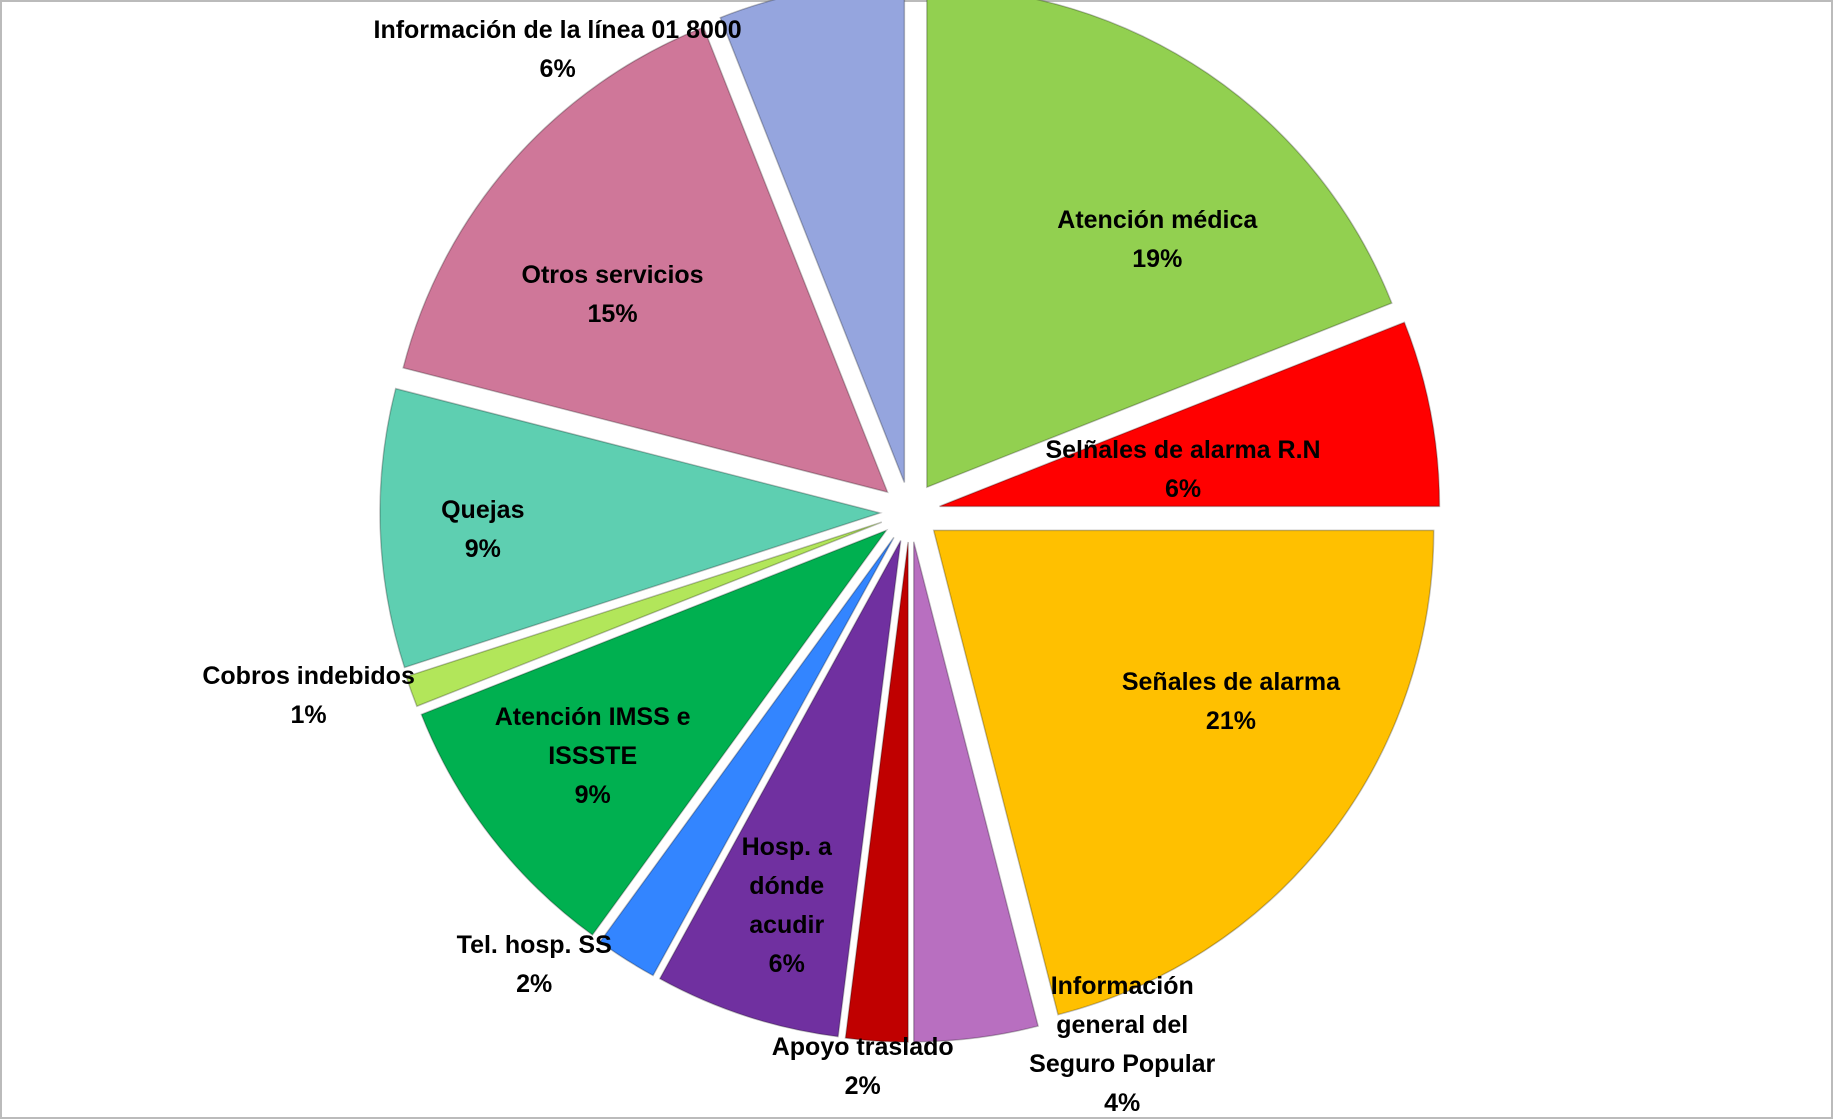  Describe the element at coordinates (862, 1067) in the screenshot. I see `slice-label: Apoyo traslado 2%` at that location.